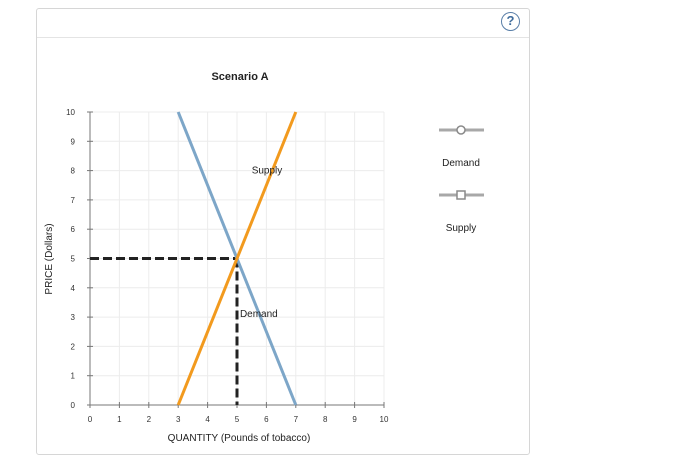  I want to click on square-marker-icon, so click(461, 195).